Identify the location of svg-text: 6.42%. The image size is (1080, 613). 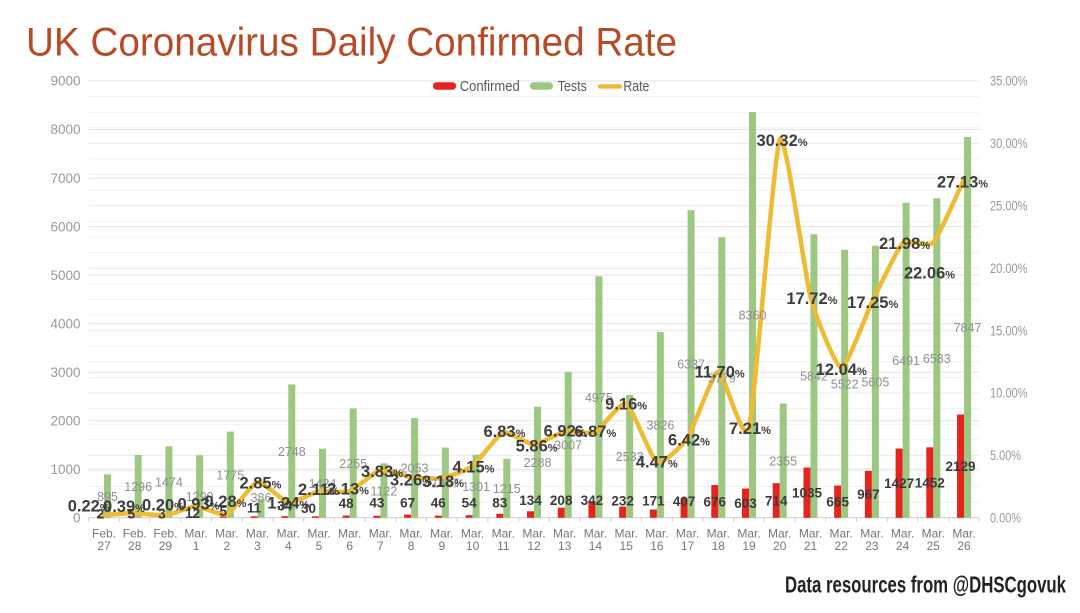
(689, 441).